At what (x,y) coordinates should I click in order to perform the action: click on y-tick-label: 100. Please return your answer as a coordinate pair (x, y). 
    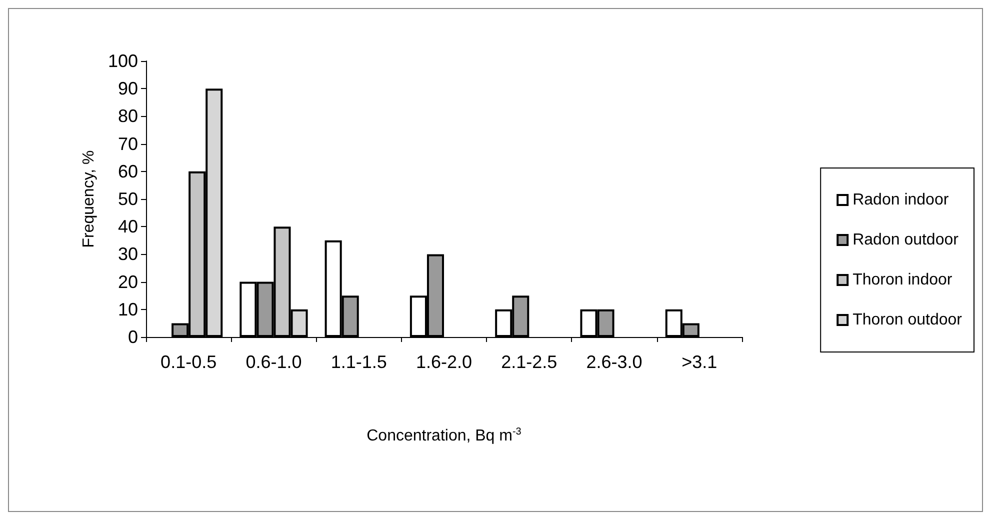
    Looking at the image, I should click on (123, 61).